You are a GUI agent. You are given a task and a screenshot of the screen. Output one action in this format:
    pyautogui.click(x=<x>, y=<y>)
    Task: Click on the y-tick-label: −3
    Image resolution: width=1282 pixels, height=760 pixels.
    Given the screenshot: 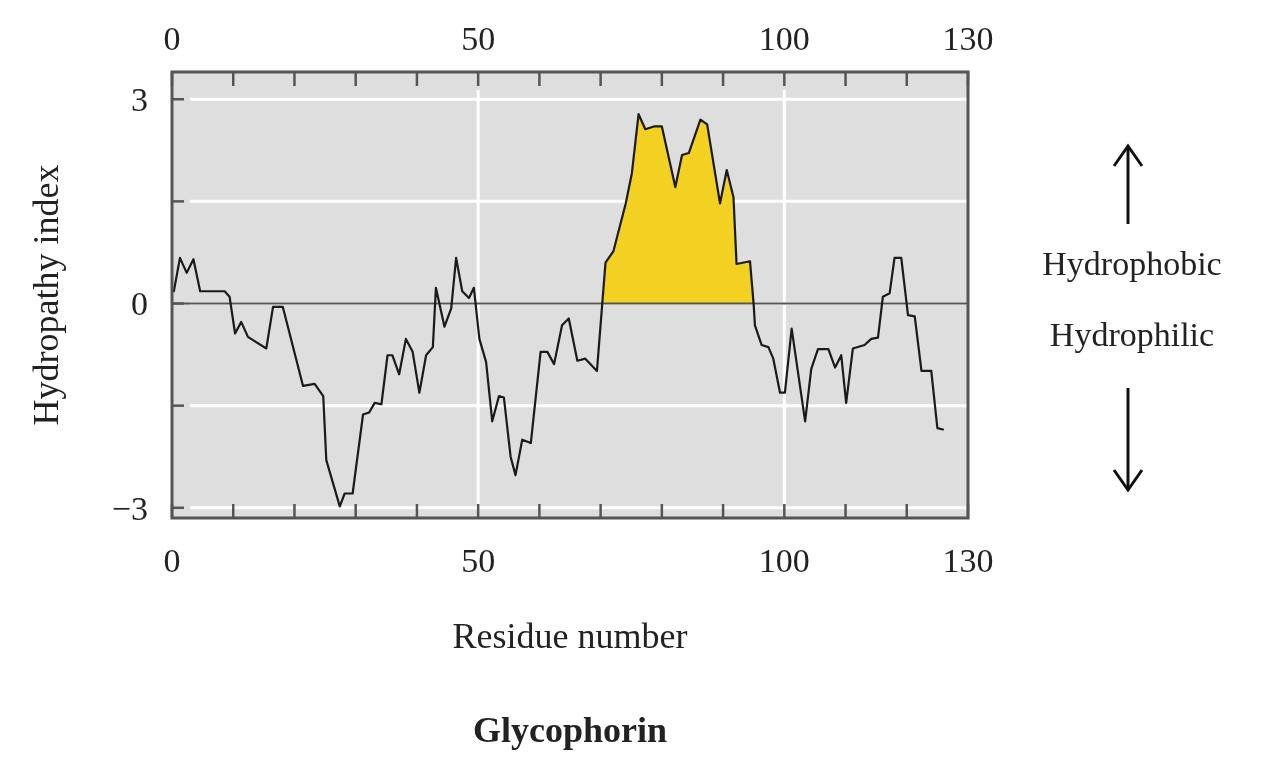 What is the action you would take?
    pyautogui.click(x=129, y=508)
    